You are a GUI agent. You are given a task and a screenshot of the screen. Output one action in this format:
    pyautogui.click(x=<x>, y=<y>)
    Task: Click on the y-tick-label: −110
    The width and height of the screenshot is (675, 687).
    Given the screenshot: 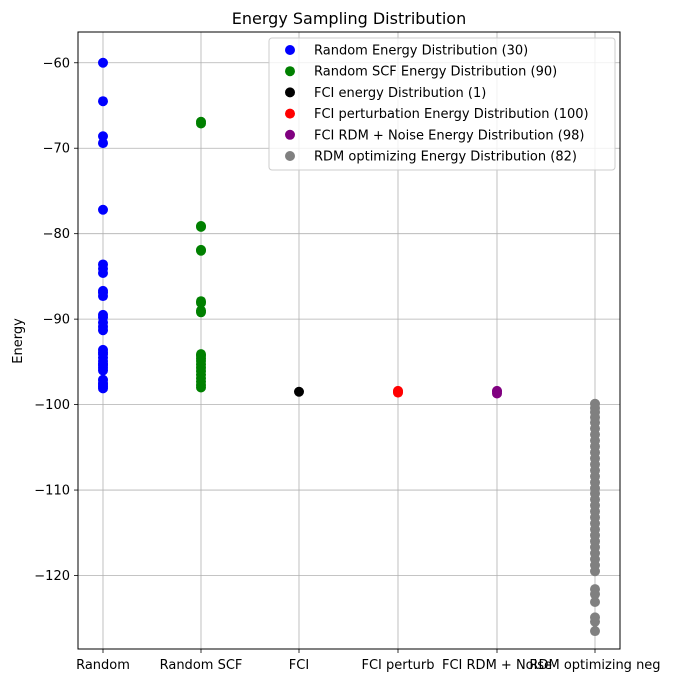 What is the action you would take?
    pyautogui.click(x=52, y=491)
    